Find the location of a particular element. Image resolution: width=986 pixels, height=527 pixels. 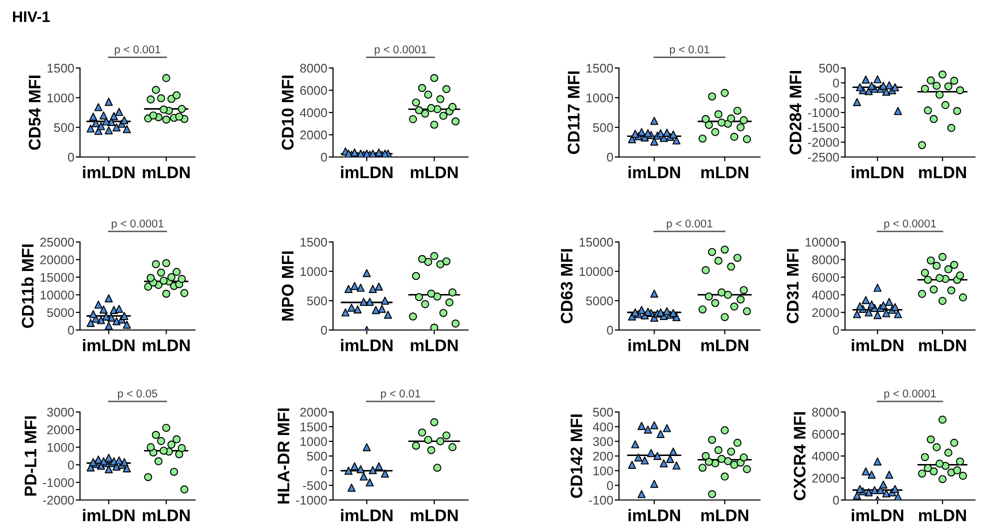

y-axis-title: HLA-DR MFI is located at coordinates (284, 456).